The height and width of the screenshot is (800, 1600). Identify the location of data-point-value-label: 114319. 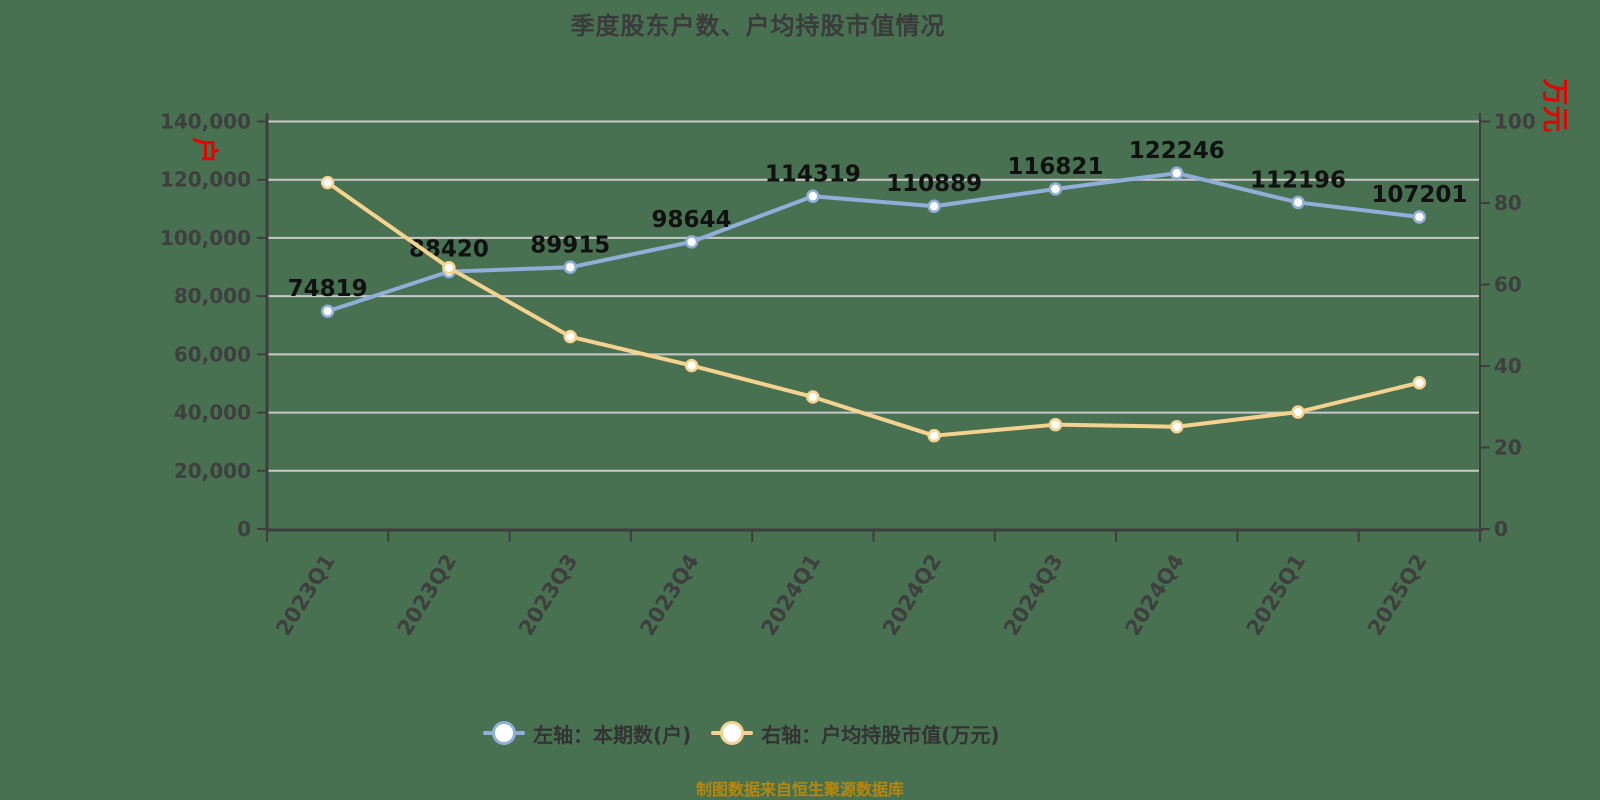
(813, 174).